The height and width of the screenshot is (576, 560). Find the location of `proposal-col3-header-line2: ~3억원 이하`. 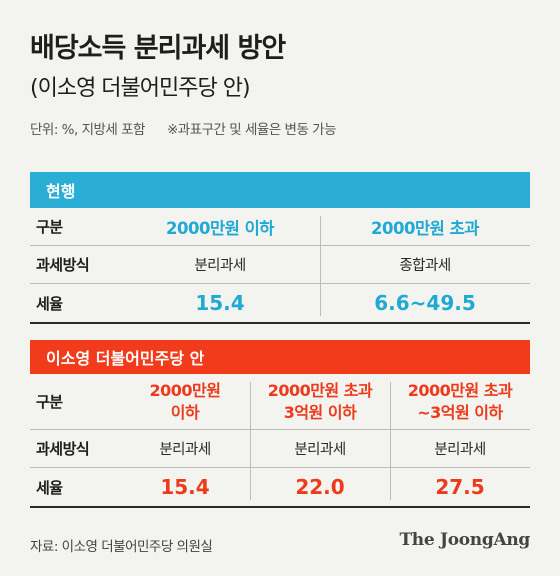

proposal-col3-header-line2: ~3억원 이하 is located at coordinates (460, 412).